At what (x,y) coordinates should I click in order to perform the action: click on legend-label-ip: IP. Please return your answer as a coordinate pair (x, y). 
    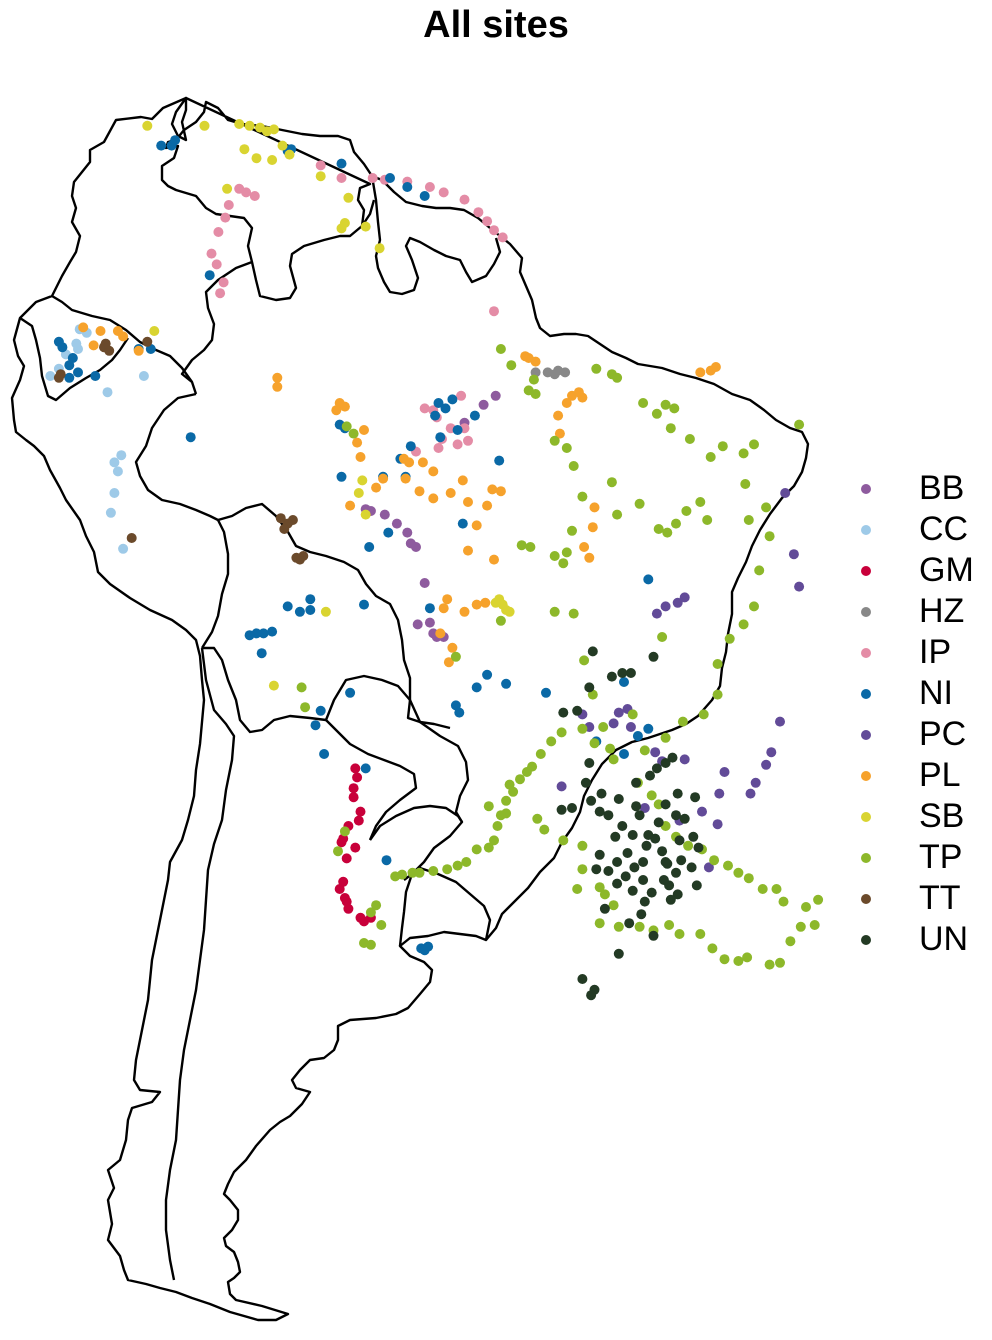
    Looking at the image, I should click on (935, 652).